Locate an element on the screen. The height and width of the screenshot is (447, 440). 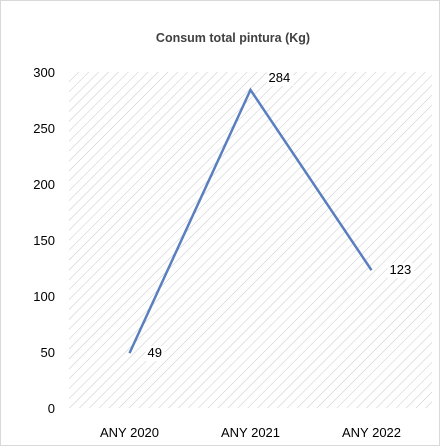
data-label: 123 is located at coordinates (401, 269).